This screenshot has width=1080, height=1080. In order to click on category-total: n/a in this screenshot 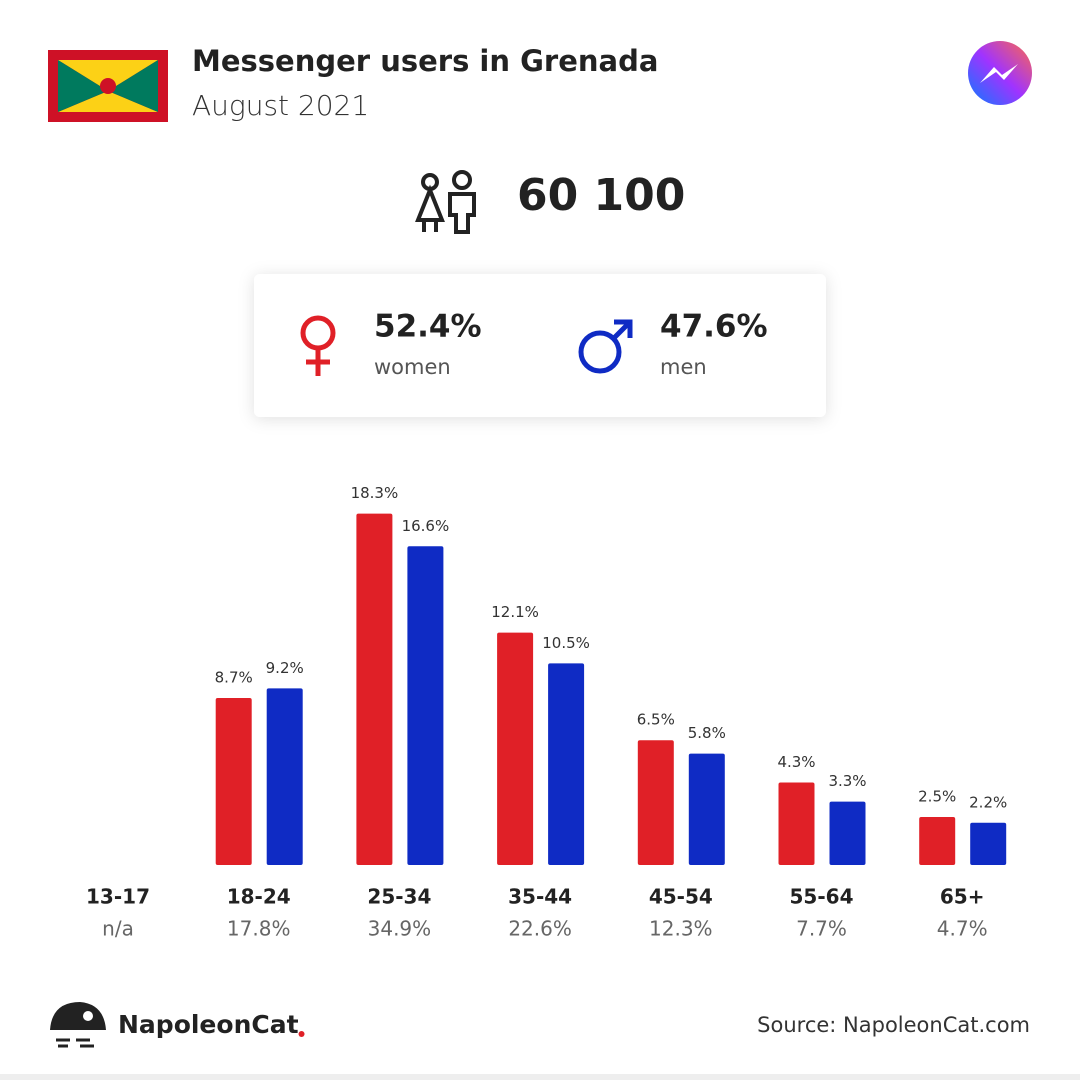, I will do `click(118, 929)`.